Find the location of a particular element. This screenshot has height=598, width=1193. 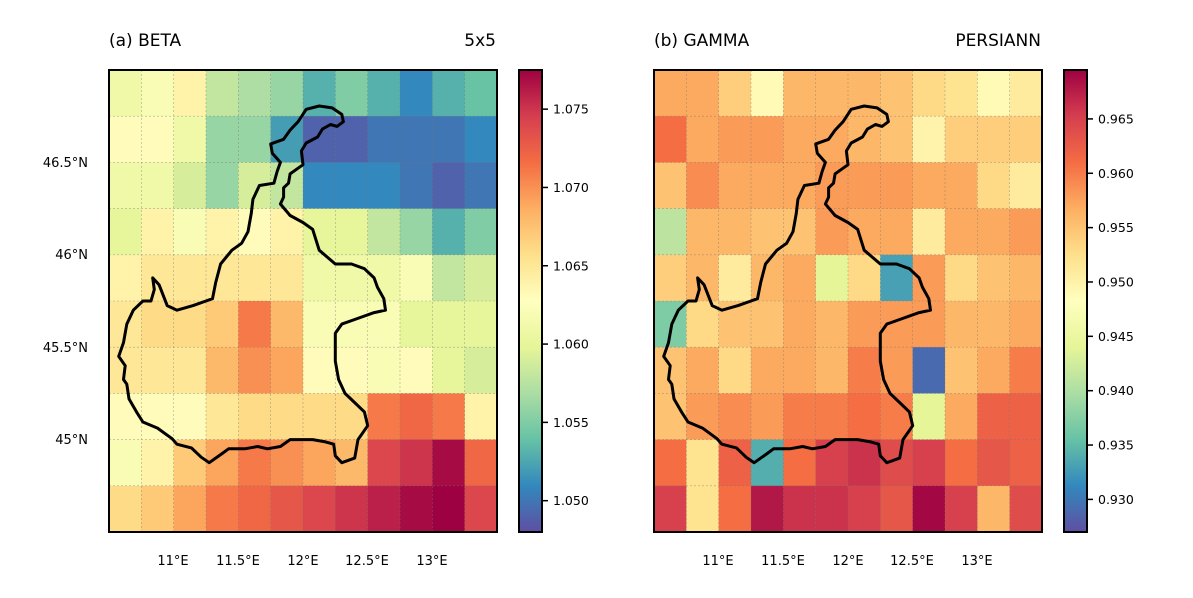

panel-b-xtick: 11°E is located at coordinates (717, 561).